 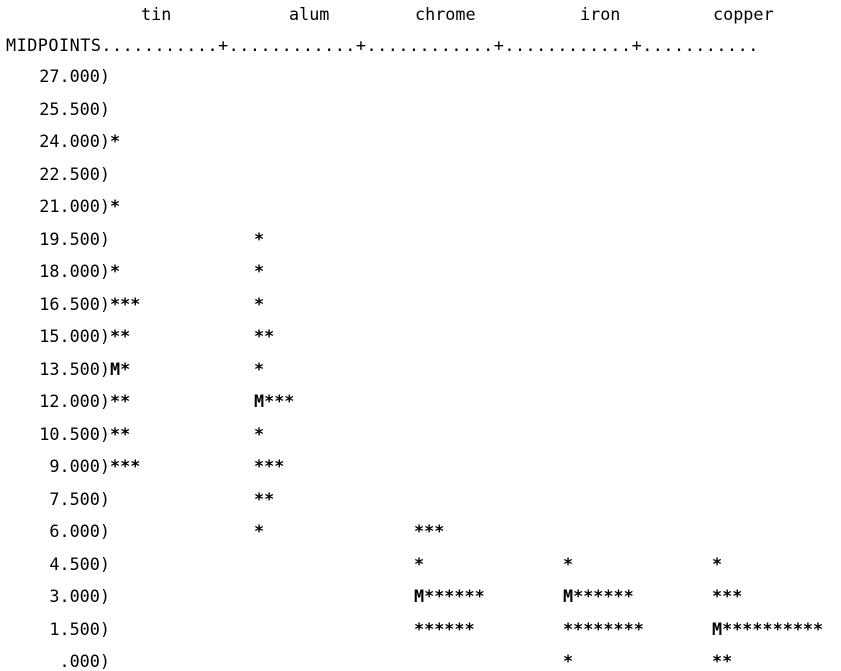 What do you see at coordinates (269, 466) in the screenshot?
I see `bar-alum-12: ***` at bounding box center [269, 466].